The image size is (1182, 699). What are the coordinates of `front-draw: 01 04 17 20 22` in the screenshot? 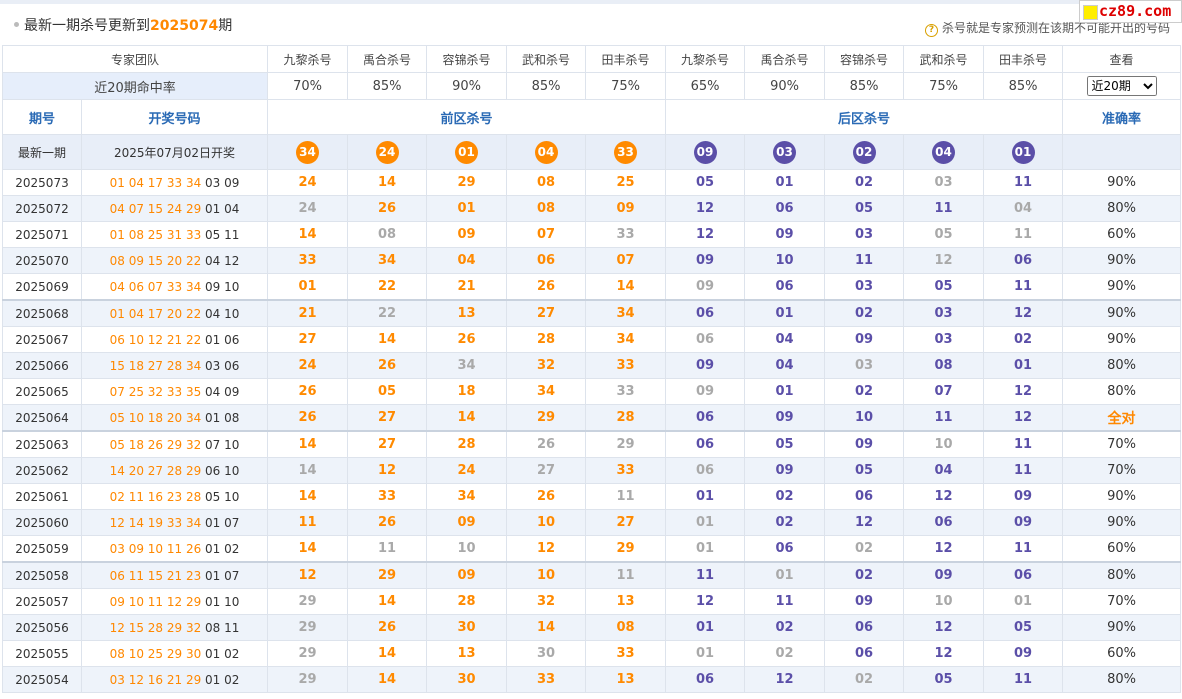 It's located at (155, 313).